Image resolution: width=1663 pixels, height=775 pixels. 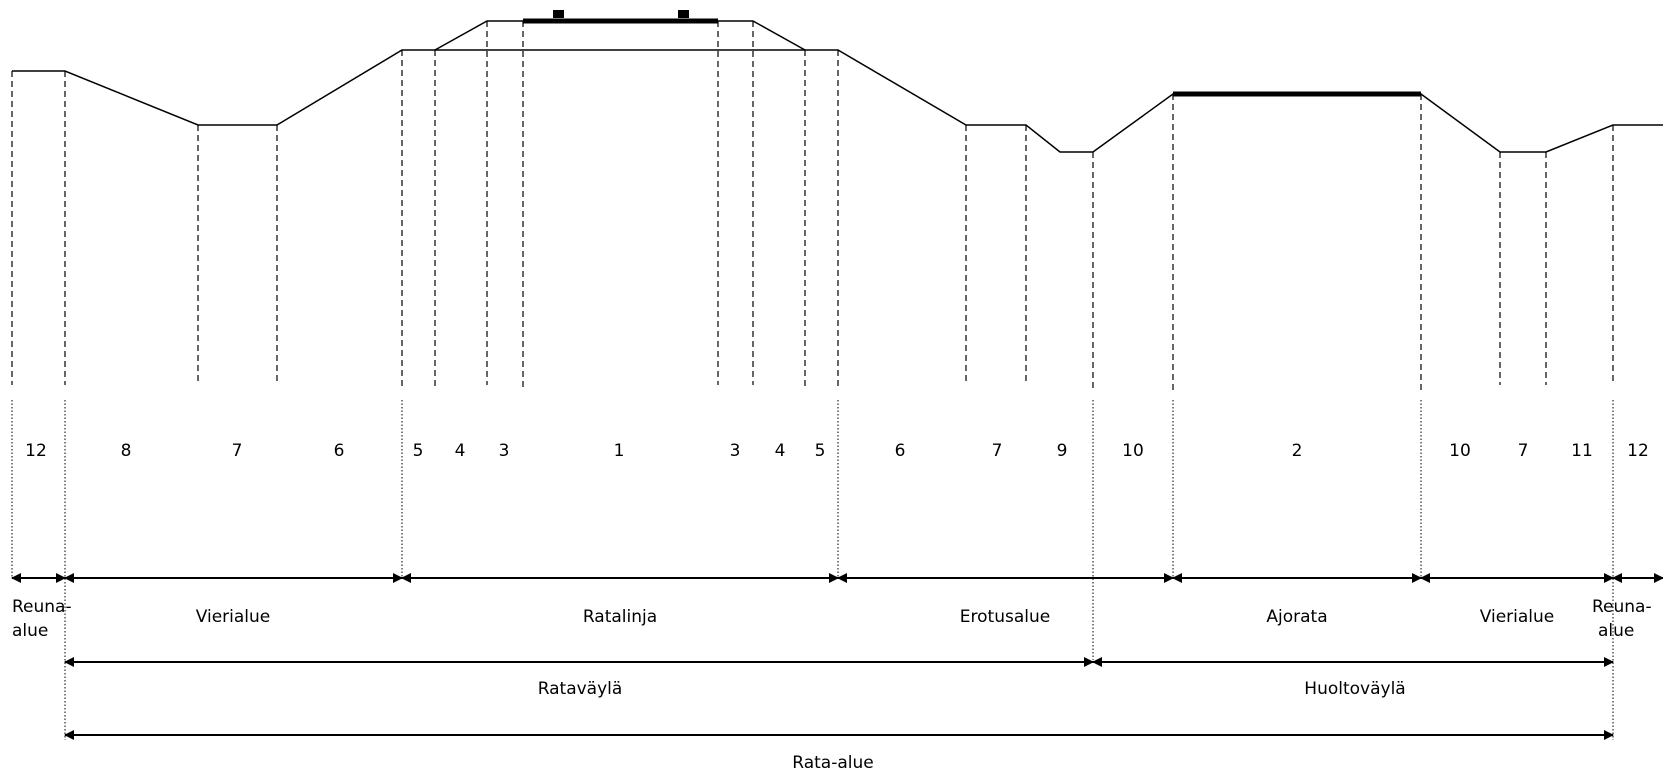 I want to click on rail-right, so click(x=683, y=14).